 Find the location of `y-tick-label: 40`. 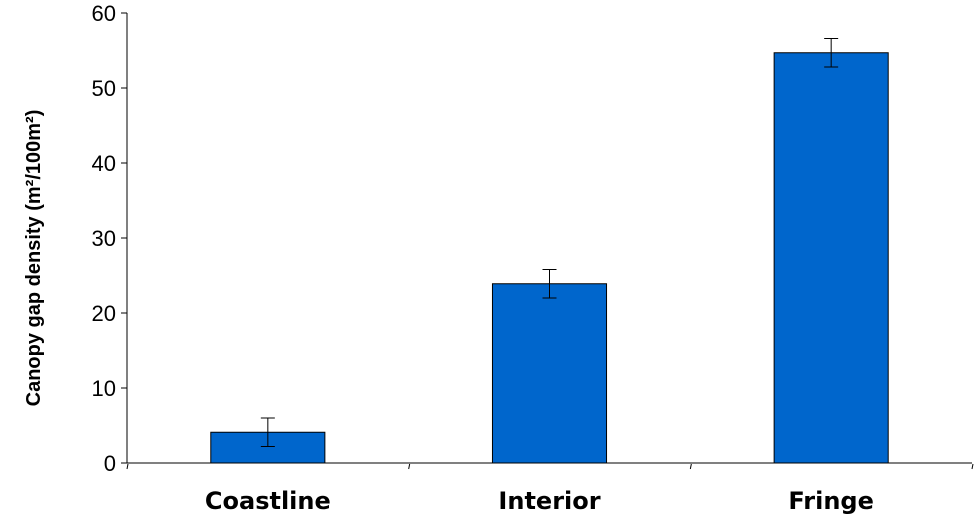

y-tick-label: 40 is located at coordinates (104, 163).